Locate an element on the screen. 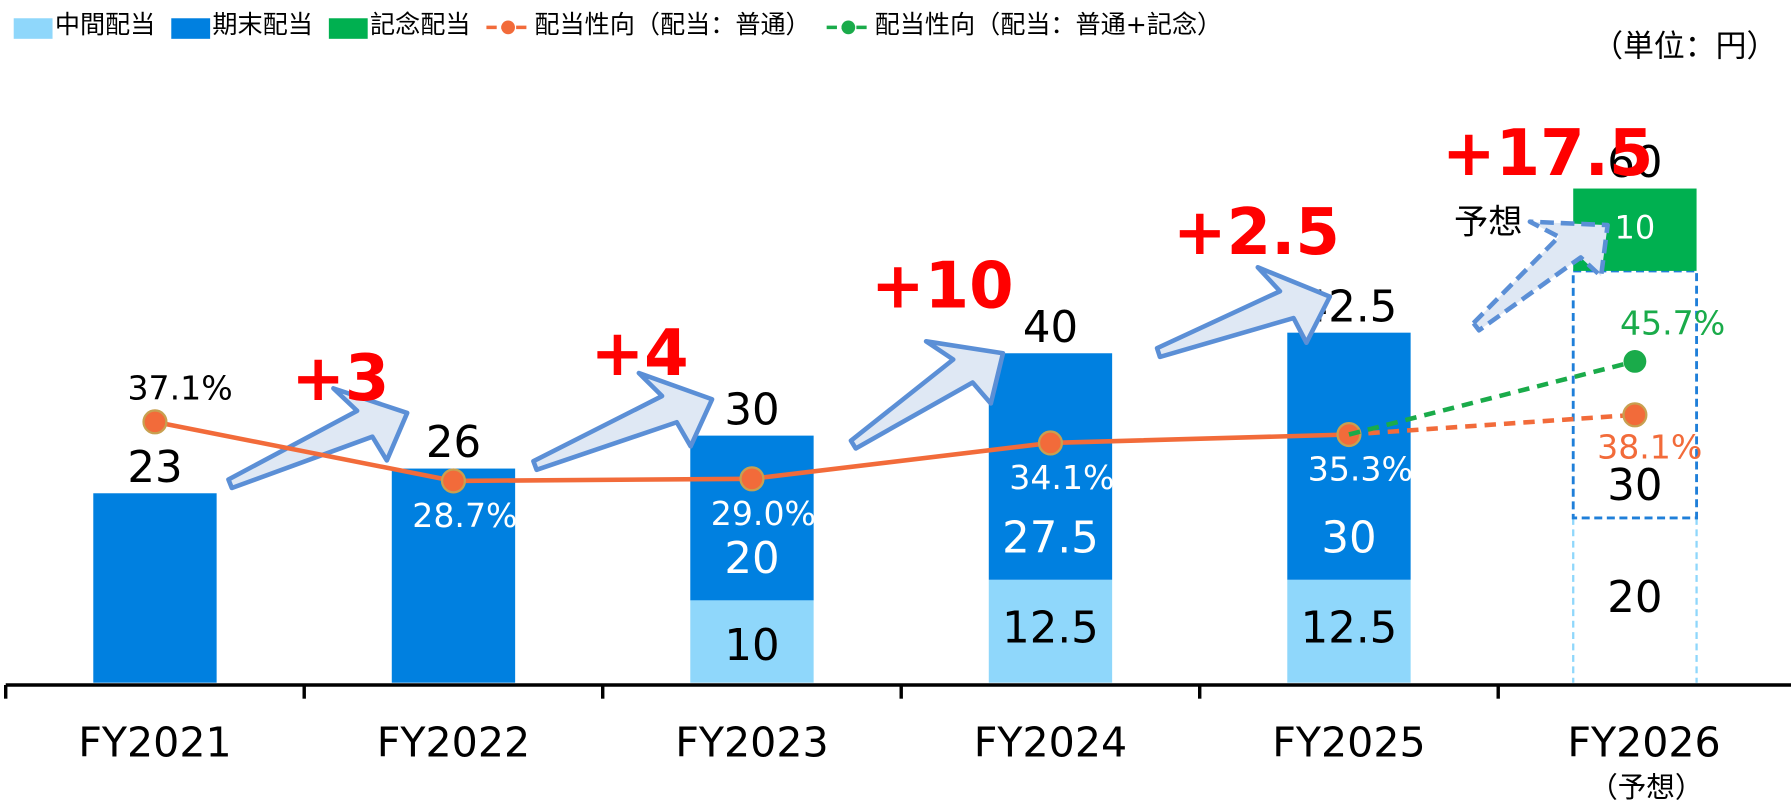 This screenshot has width=1791, height=806. x-tick-label: FY2021 is located at coordinates (154, 742).